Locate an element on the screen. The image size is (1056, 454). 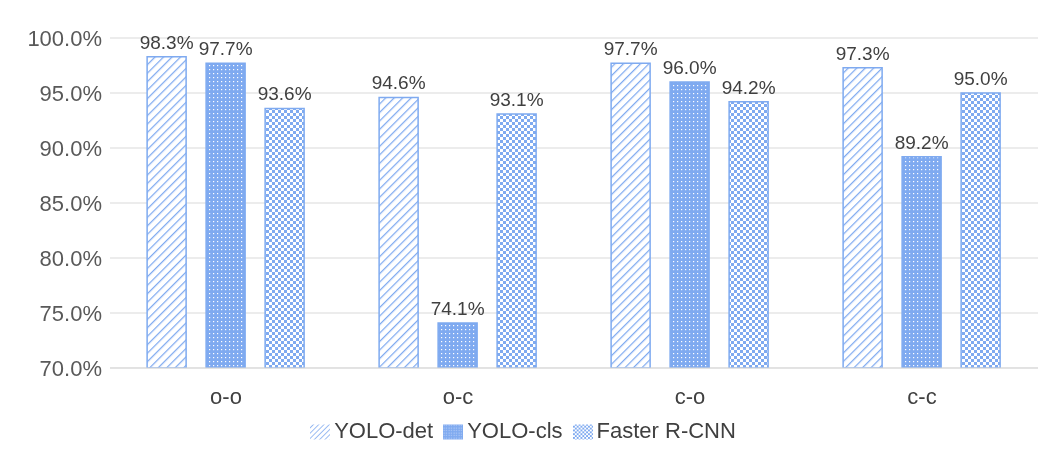
y-tick-label: 95.0% is located at coordinates (70, 93).